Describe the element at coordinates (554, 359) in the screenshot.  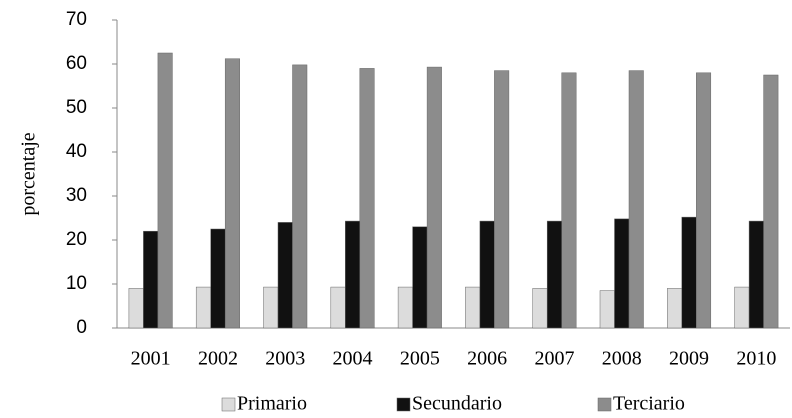
I see `x-tick-label: 2007` at that location.